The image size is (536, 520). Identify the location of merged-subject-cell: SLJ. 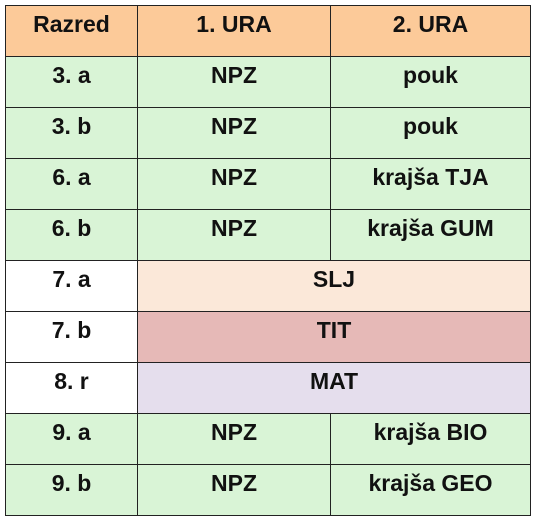
(334, 286).